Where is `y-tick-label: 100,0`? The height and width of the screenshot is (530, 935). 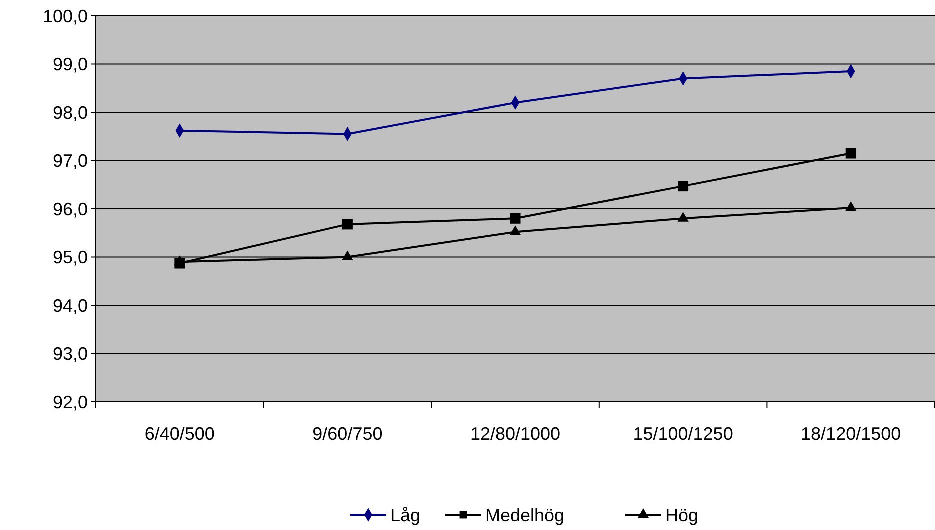
y-tick-label: 100,0 is located at coordinates (65, 16).